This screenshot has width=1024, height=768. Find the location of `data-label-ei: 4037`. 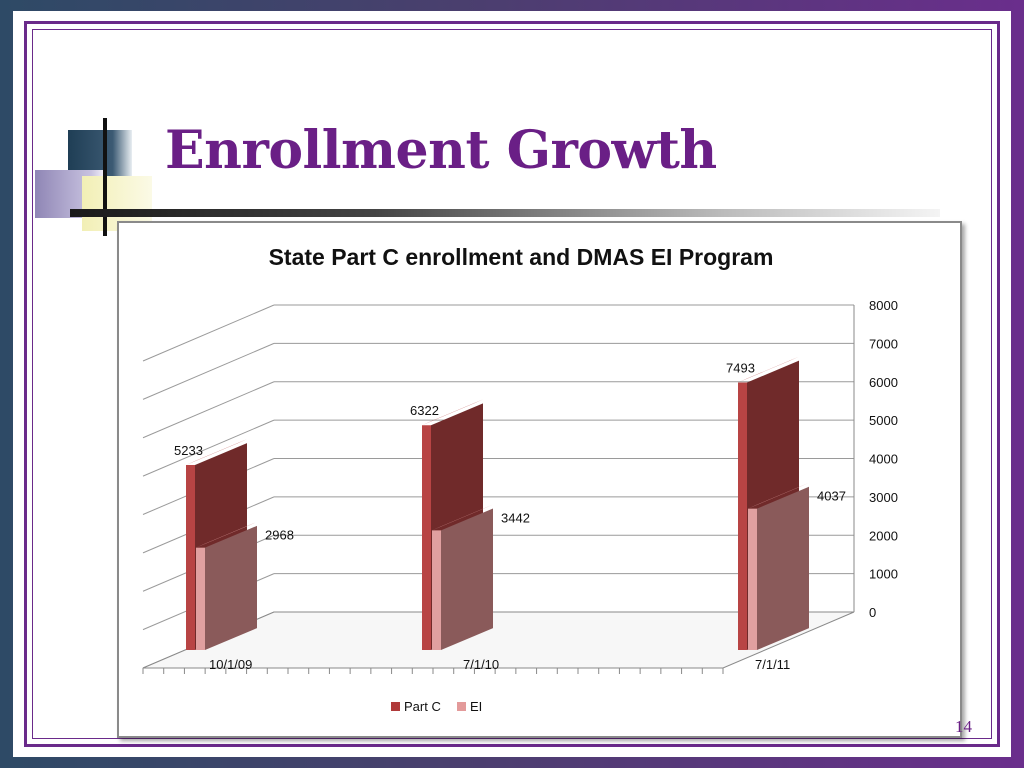

data-label-ei: 4037 is located at coordinates (831, 496).